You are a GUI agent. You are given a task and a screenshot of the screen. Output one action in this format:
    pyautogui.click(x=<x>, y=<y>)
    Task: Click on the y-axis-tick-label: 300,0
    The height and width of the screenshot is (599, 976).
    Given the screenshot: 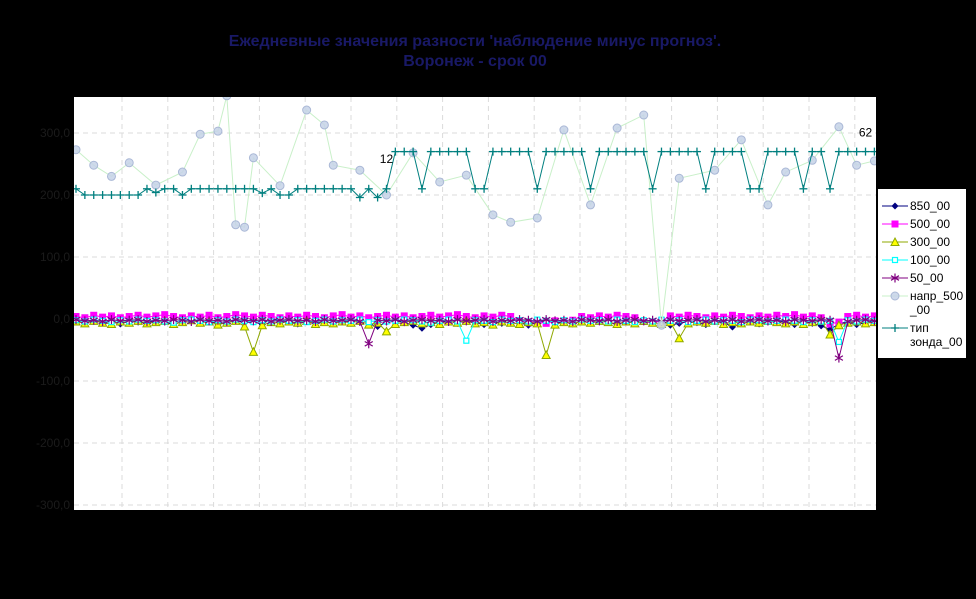 What is the action you would take?
    pyautogui.click(x=55, y=133)
    